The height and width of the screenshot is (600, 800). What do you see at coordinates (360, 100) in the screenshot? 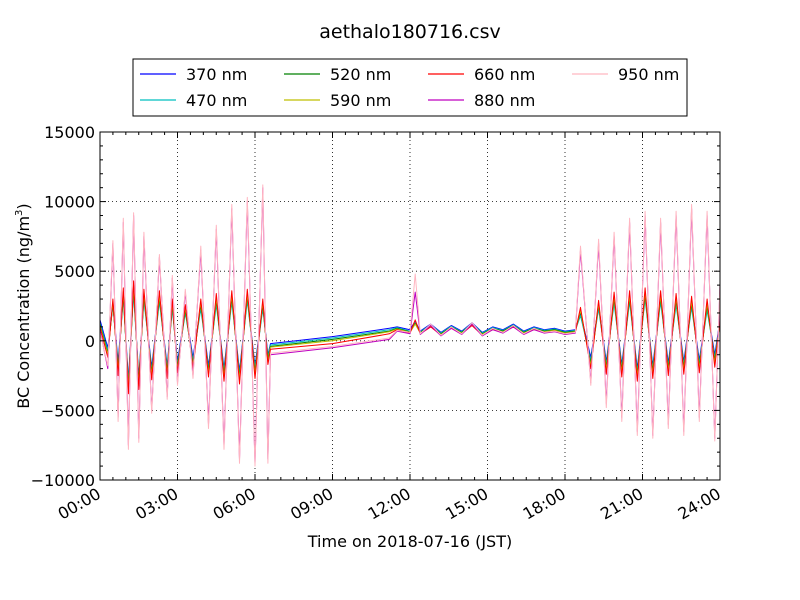
I see `legend-label-4: 590 nm` at bounding box center [360, 100].